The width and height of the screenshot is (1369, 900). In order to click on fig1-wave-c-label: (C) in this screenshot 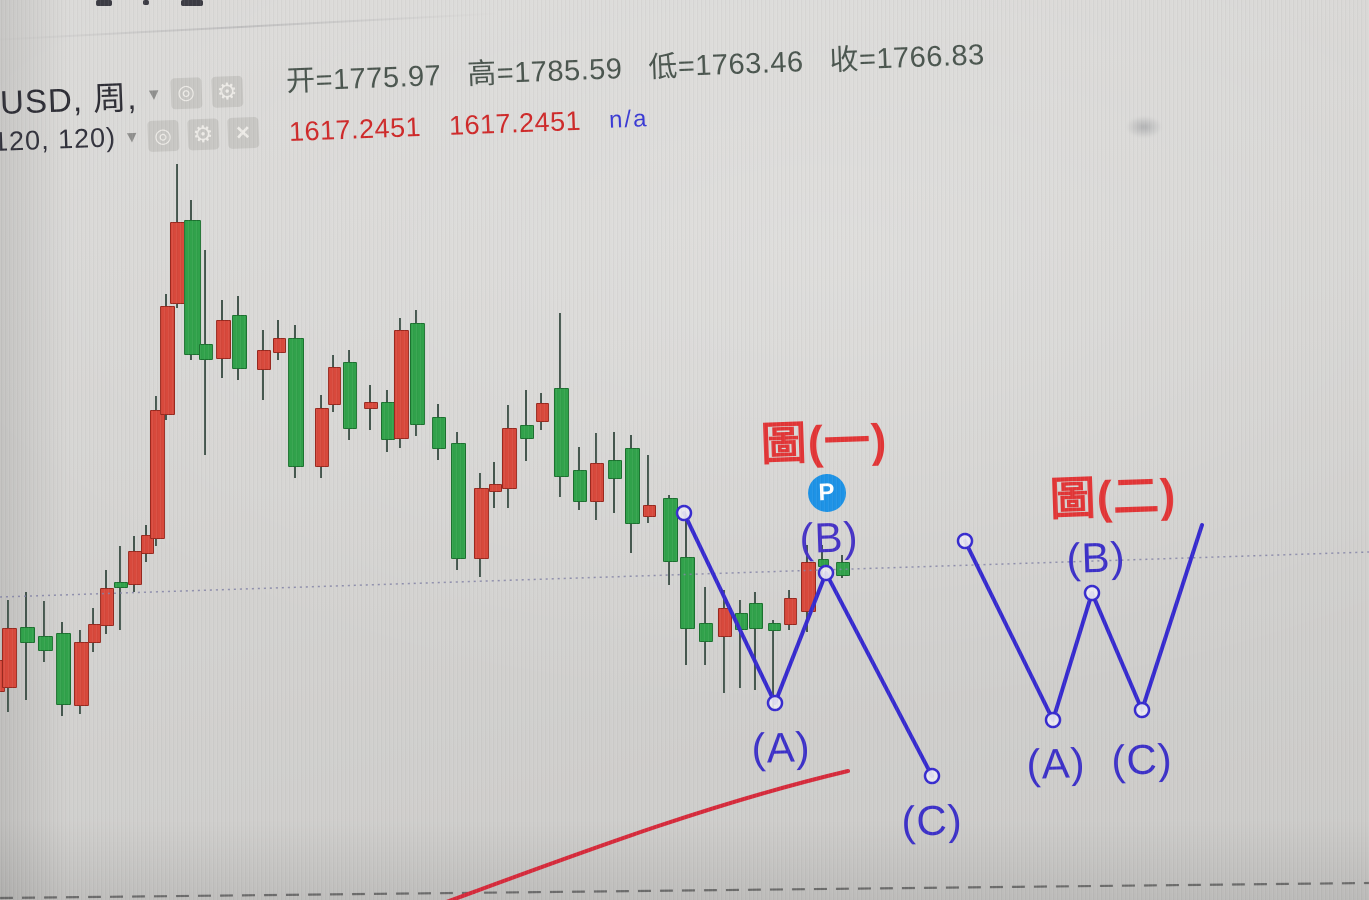, I will do `click(932, 820)`.